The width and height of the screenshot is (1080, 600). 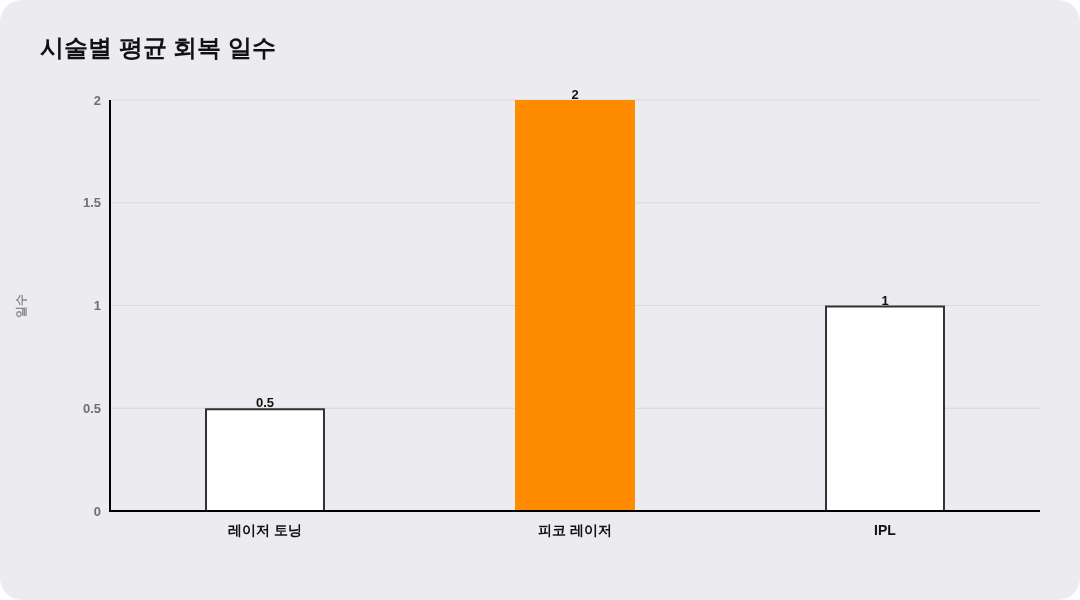 What do you see at coordinates (265, 530) in the screenshot?
I see `xtick: 레이저 토닝` at bounding box center [265, 530].